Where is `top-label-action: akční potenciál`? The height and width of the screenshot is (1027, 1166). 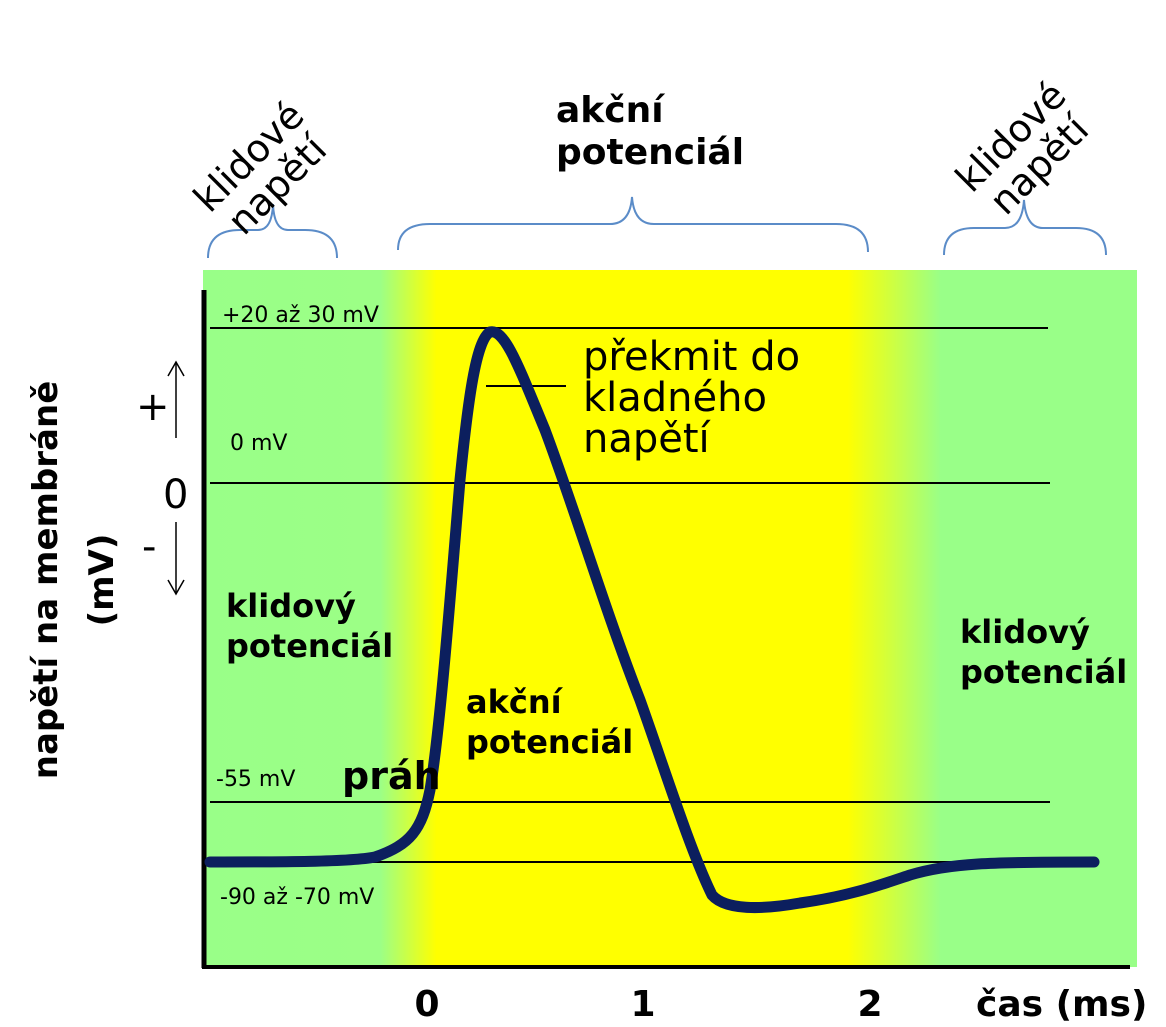
top-label-action: akční potenciál is located at coordinates (650, 131).